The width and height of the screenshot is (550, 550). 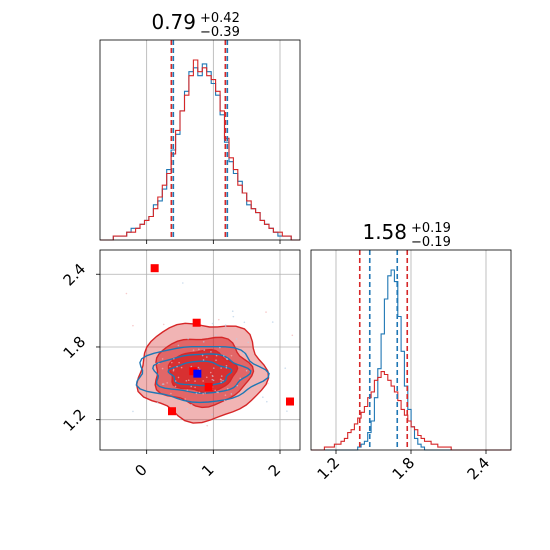 I want to click on hist1-quantiles, so click(x=199, y=140).